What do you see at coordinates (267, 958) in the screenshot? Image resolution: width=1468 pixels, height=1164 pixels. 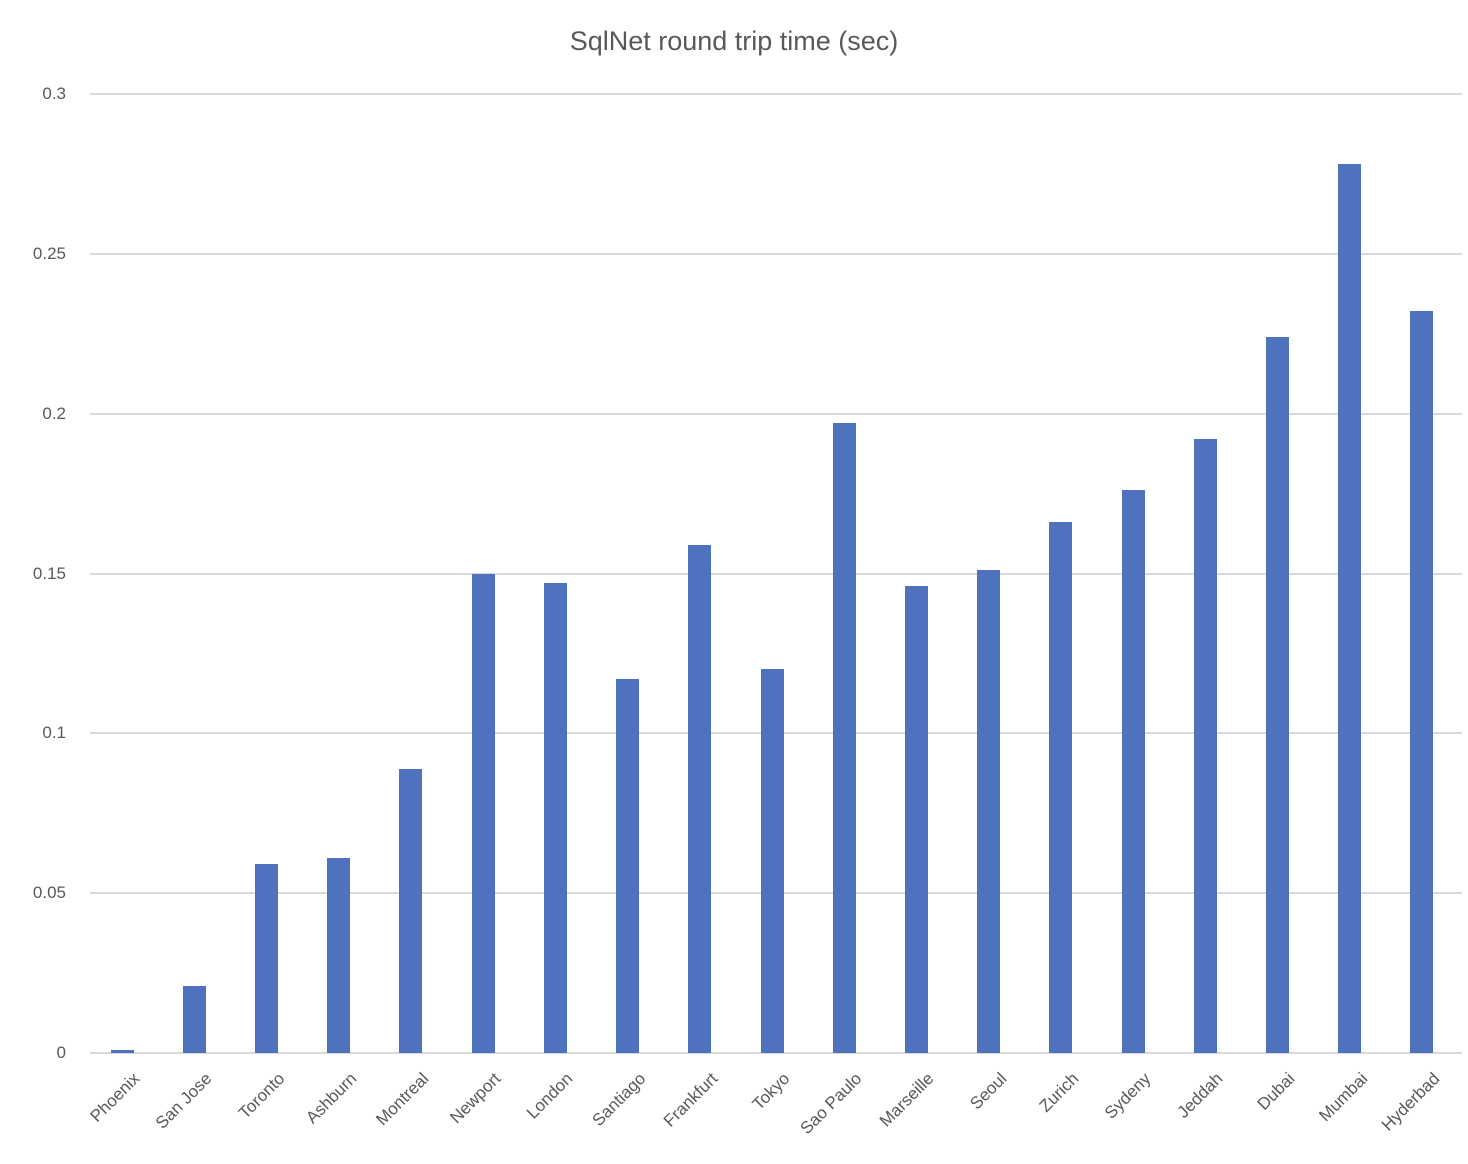 I see `bar-toronto` at bounding box center [267, 958].